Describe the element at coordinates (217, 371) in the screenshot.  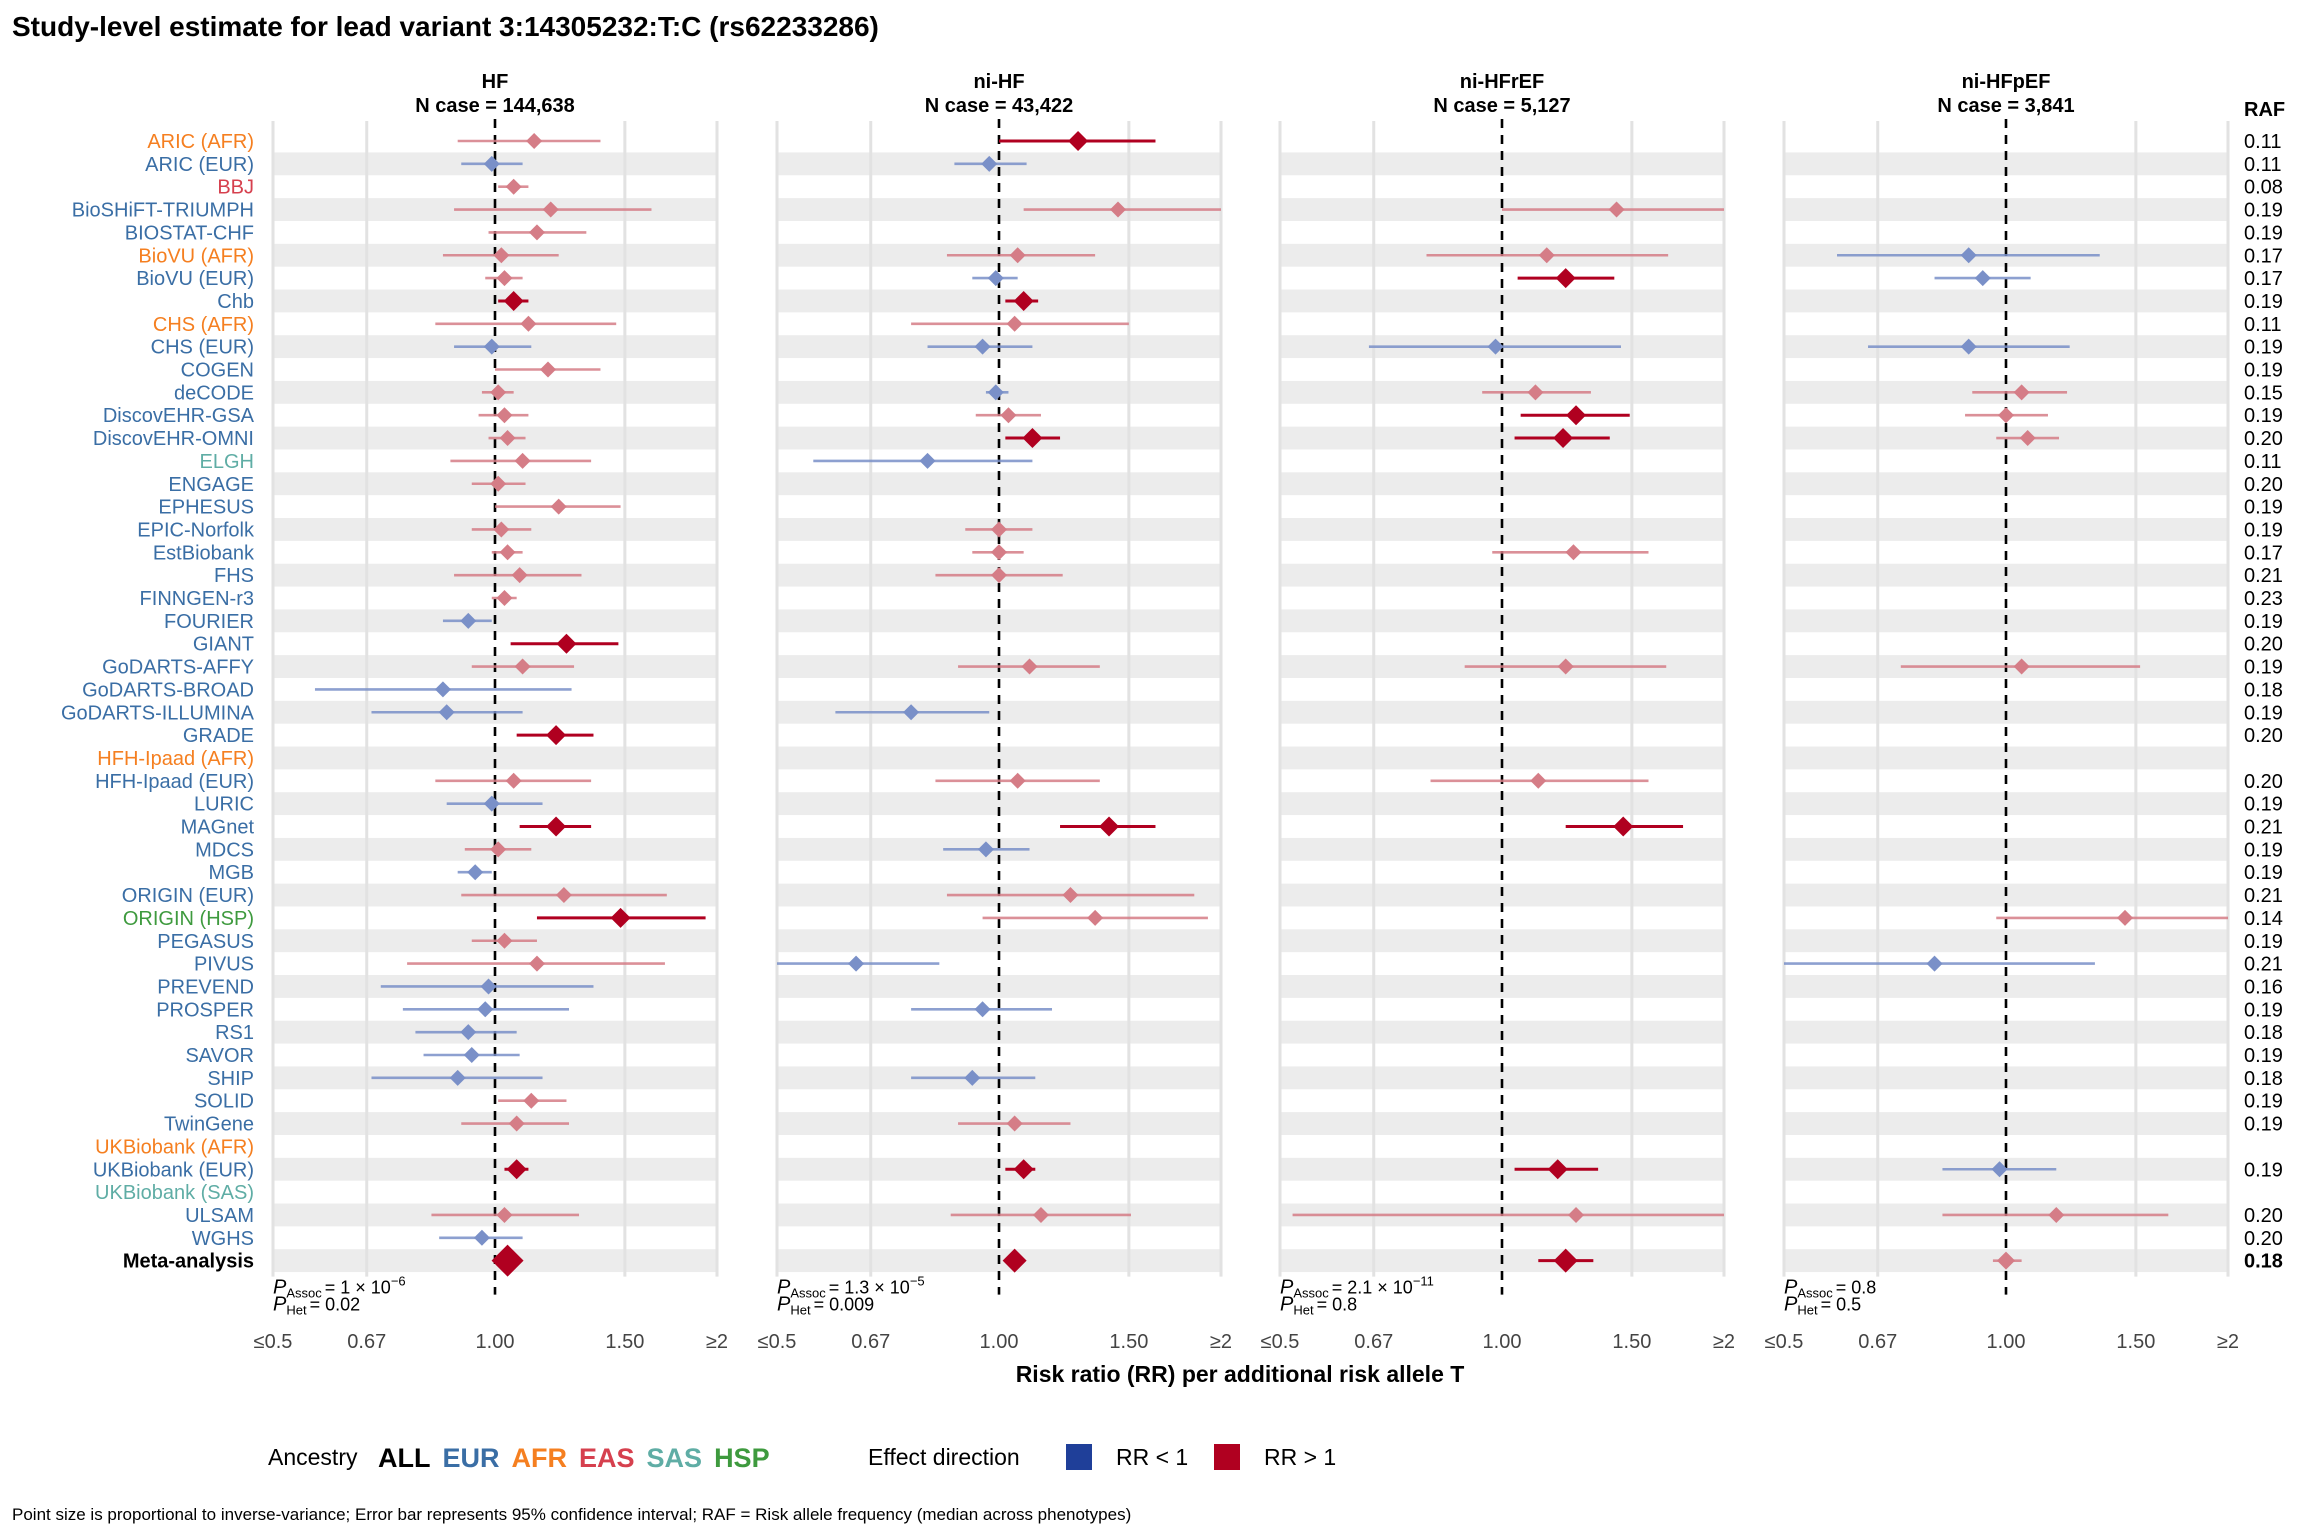
I see `study-label: COGEN` at that location.